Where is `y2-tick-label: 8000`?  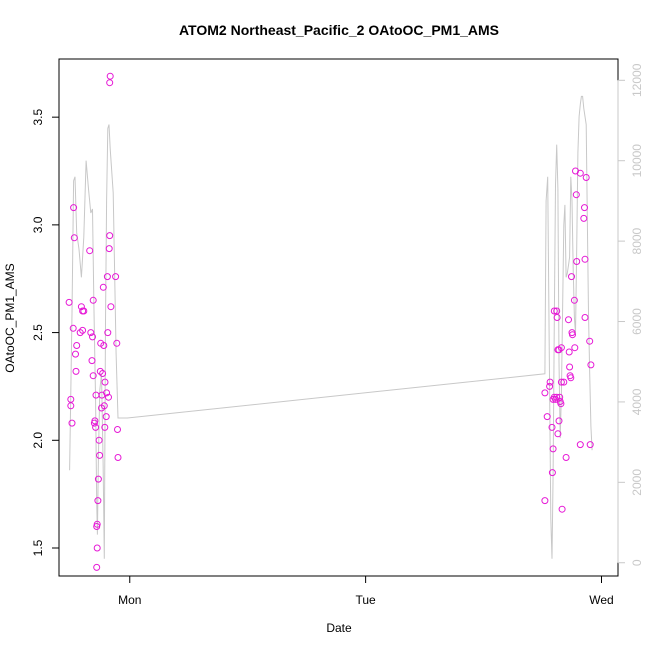
y2-tick-label: 8000 is located at coordinates (637, 240).